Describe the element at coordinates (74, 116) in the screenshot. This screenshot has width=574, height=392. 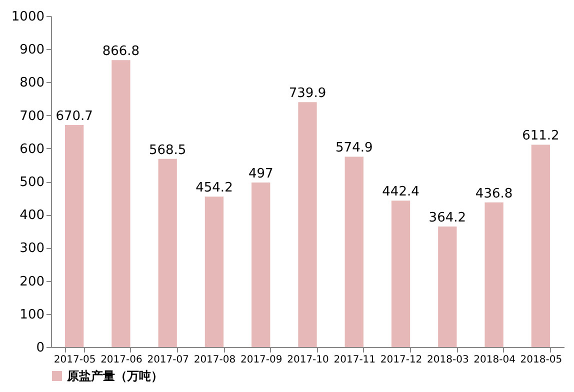
I see `data-label: 670.7` at that location.